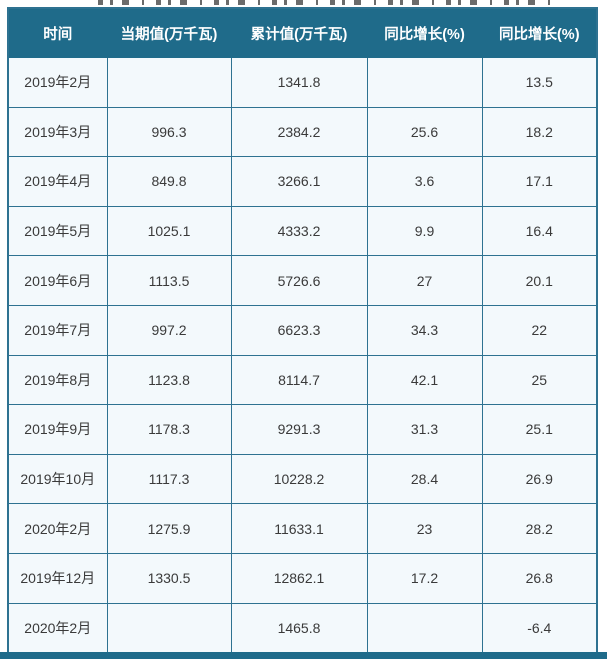  What do you see at coordinates (57, 181) in the screenshot?
I see `table-cell: 2019年4月` at bounding box center [57, 181].